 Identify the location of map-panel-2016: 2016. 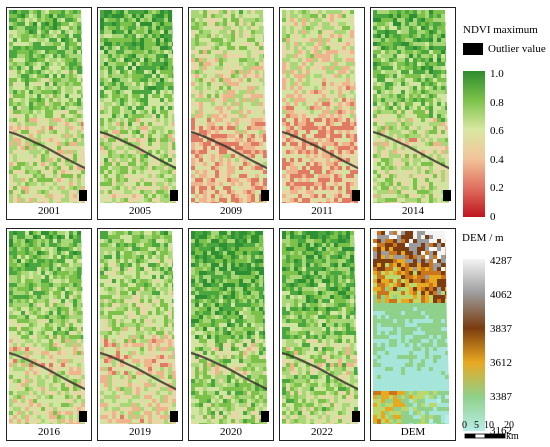
(49, 334).